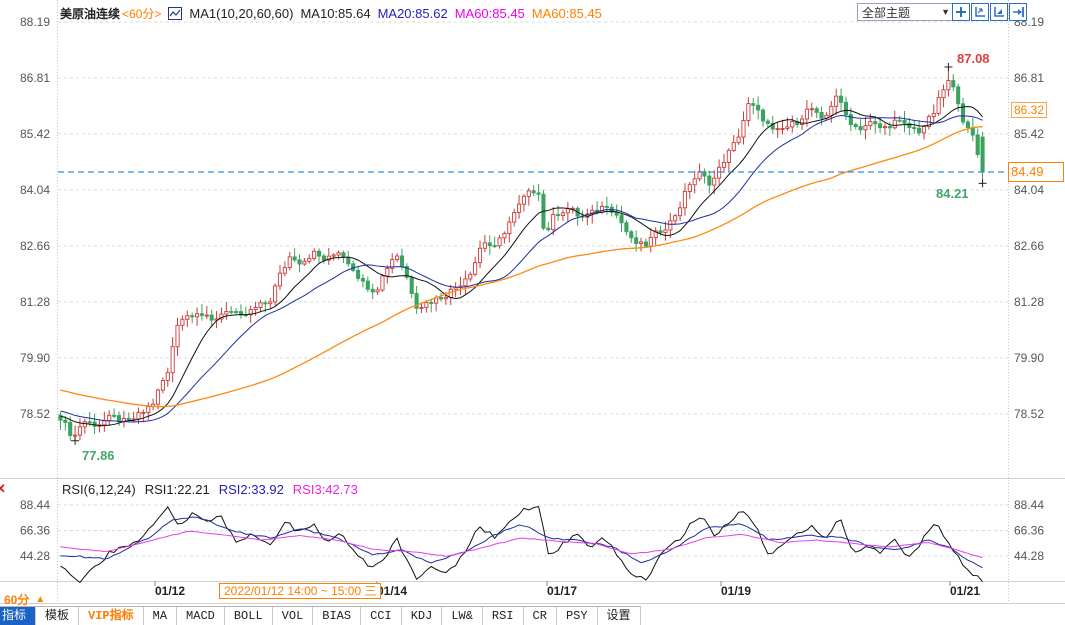 This screenshot has width=1065, height=625. I want to click on rsi-line-RSI2, so click(521, 542).